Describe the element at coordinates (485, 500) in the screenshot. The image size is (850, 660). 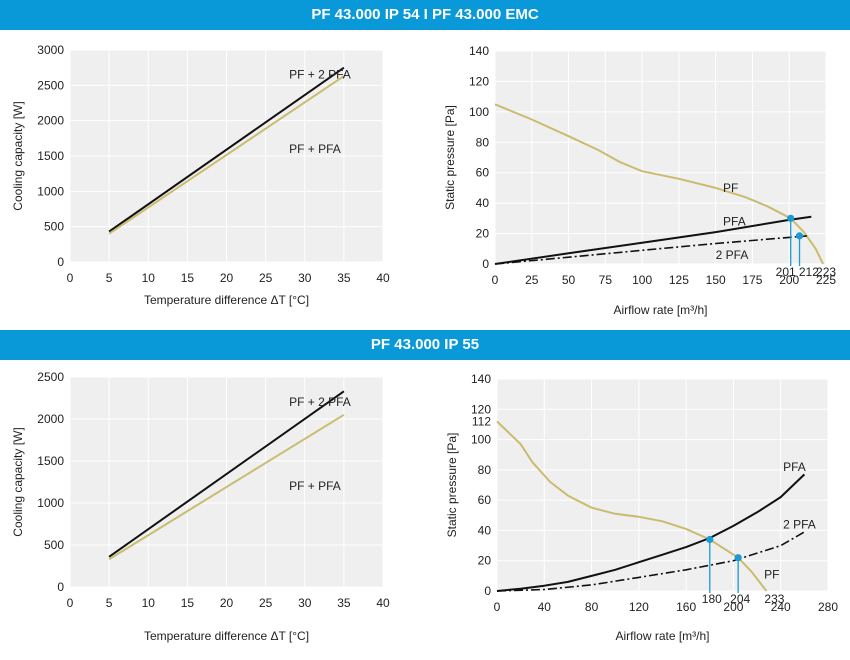
I see `y-tick-label: 60` at that location.